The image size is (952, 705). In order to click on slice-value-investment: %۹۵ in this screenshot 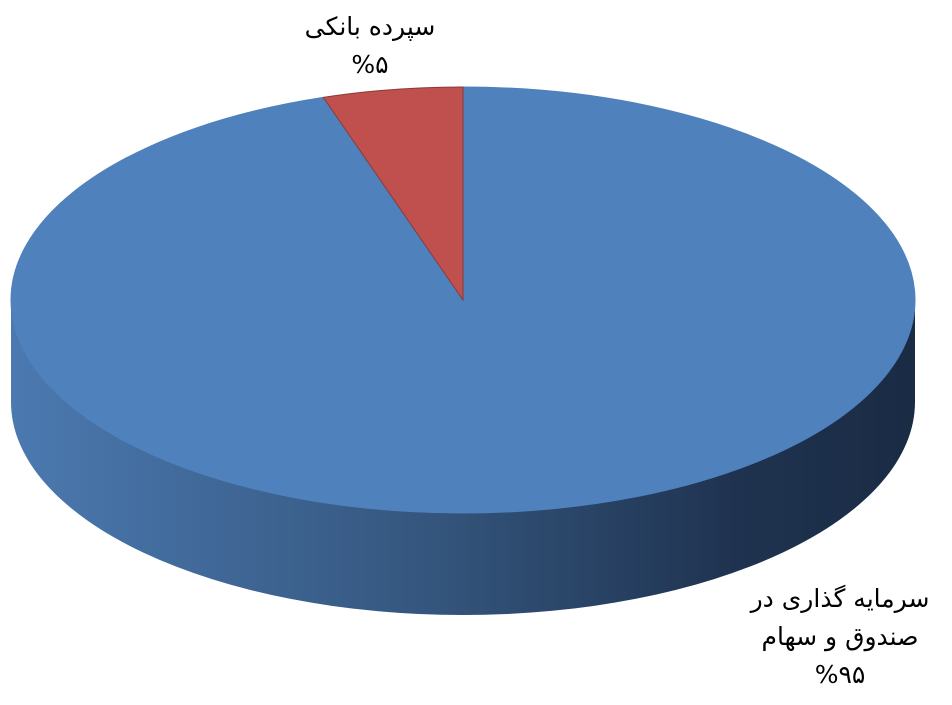, I will do `click(840, 674)`.